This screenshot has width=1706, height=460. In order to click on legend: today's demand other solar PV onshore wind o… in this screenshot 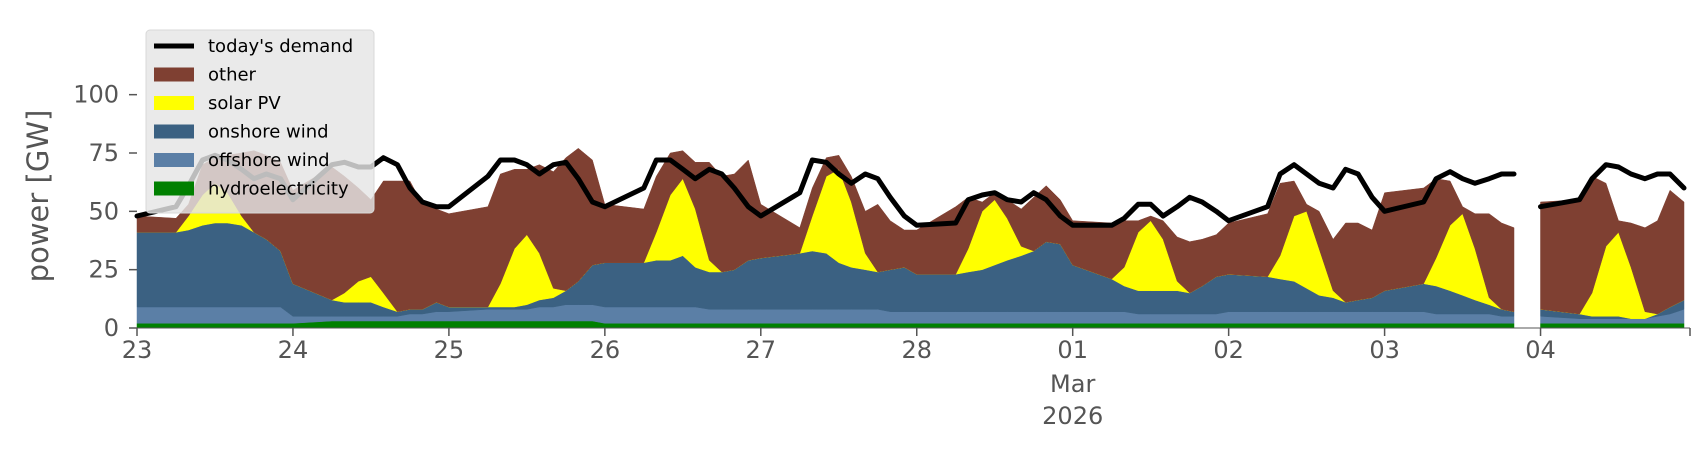, I will do `click(260, 121)`.